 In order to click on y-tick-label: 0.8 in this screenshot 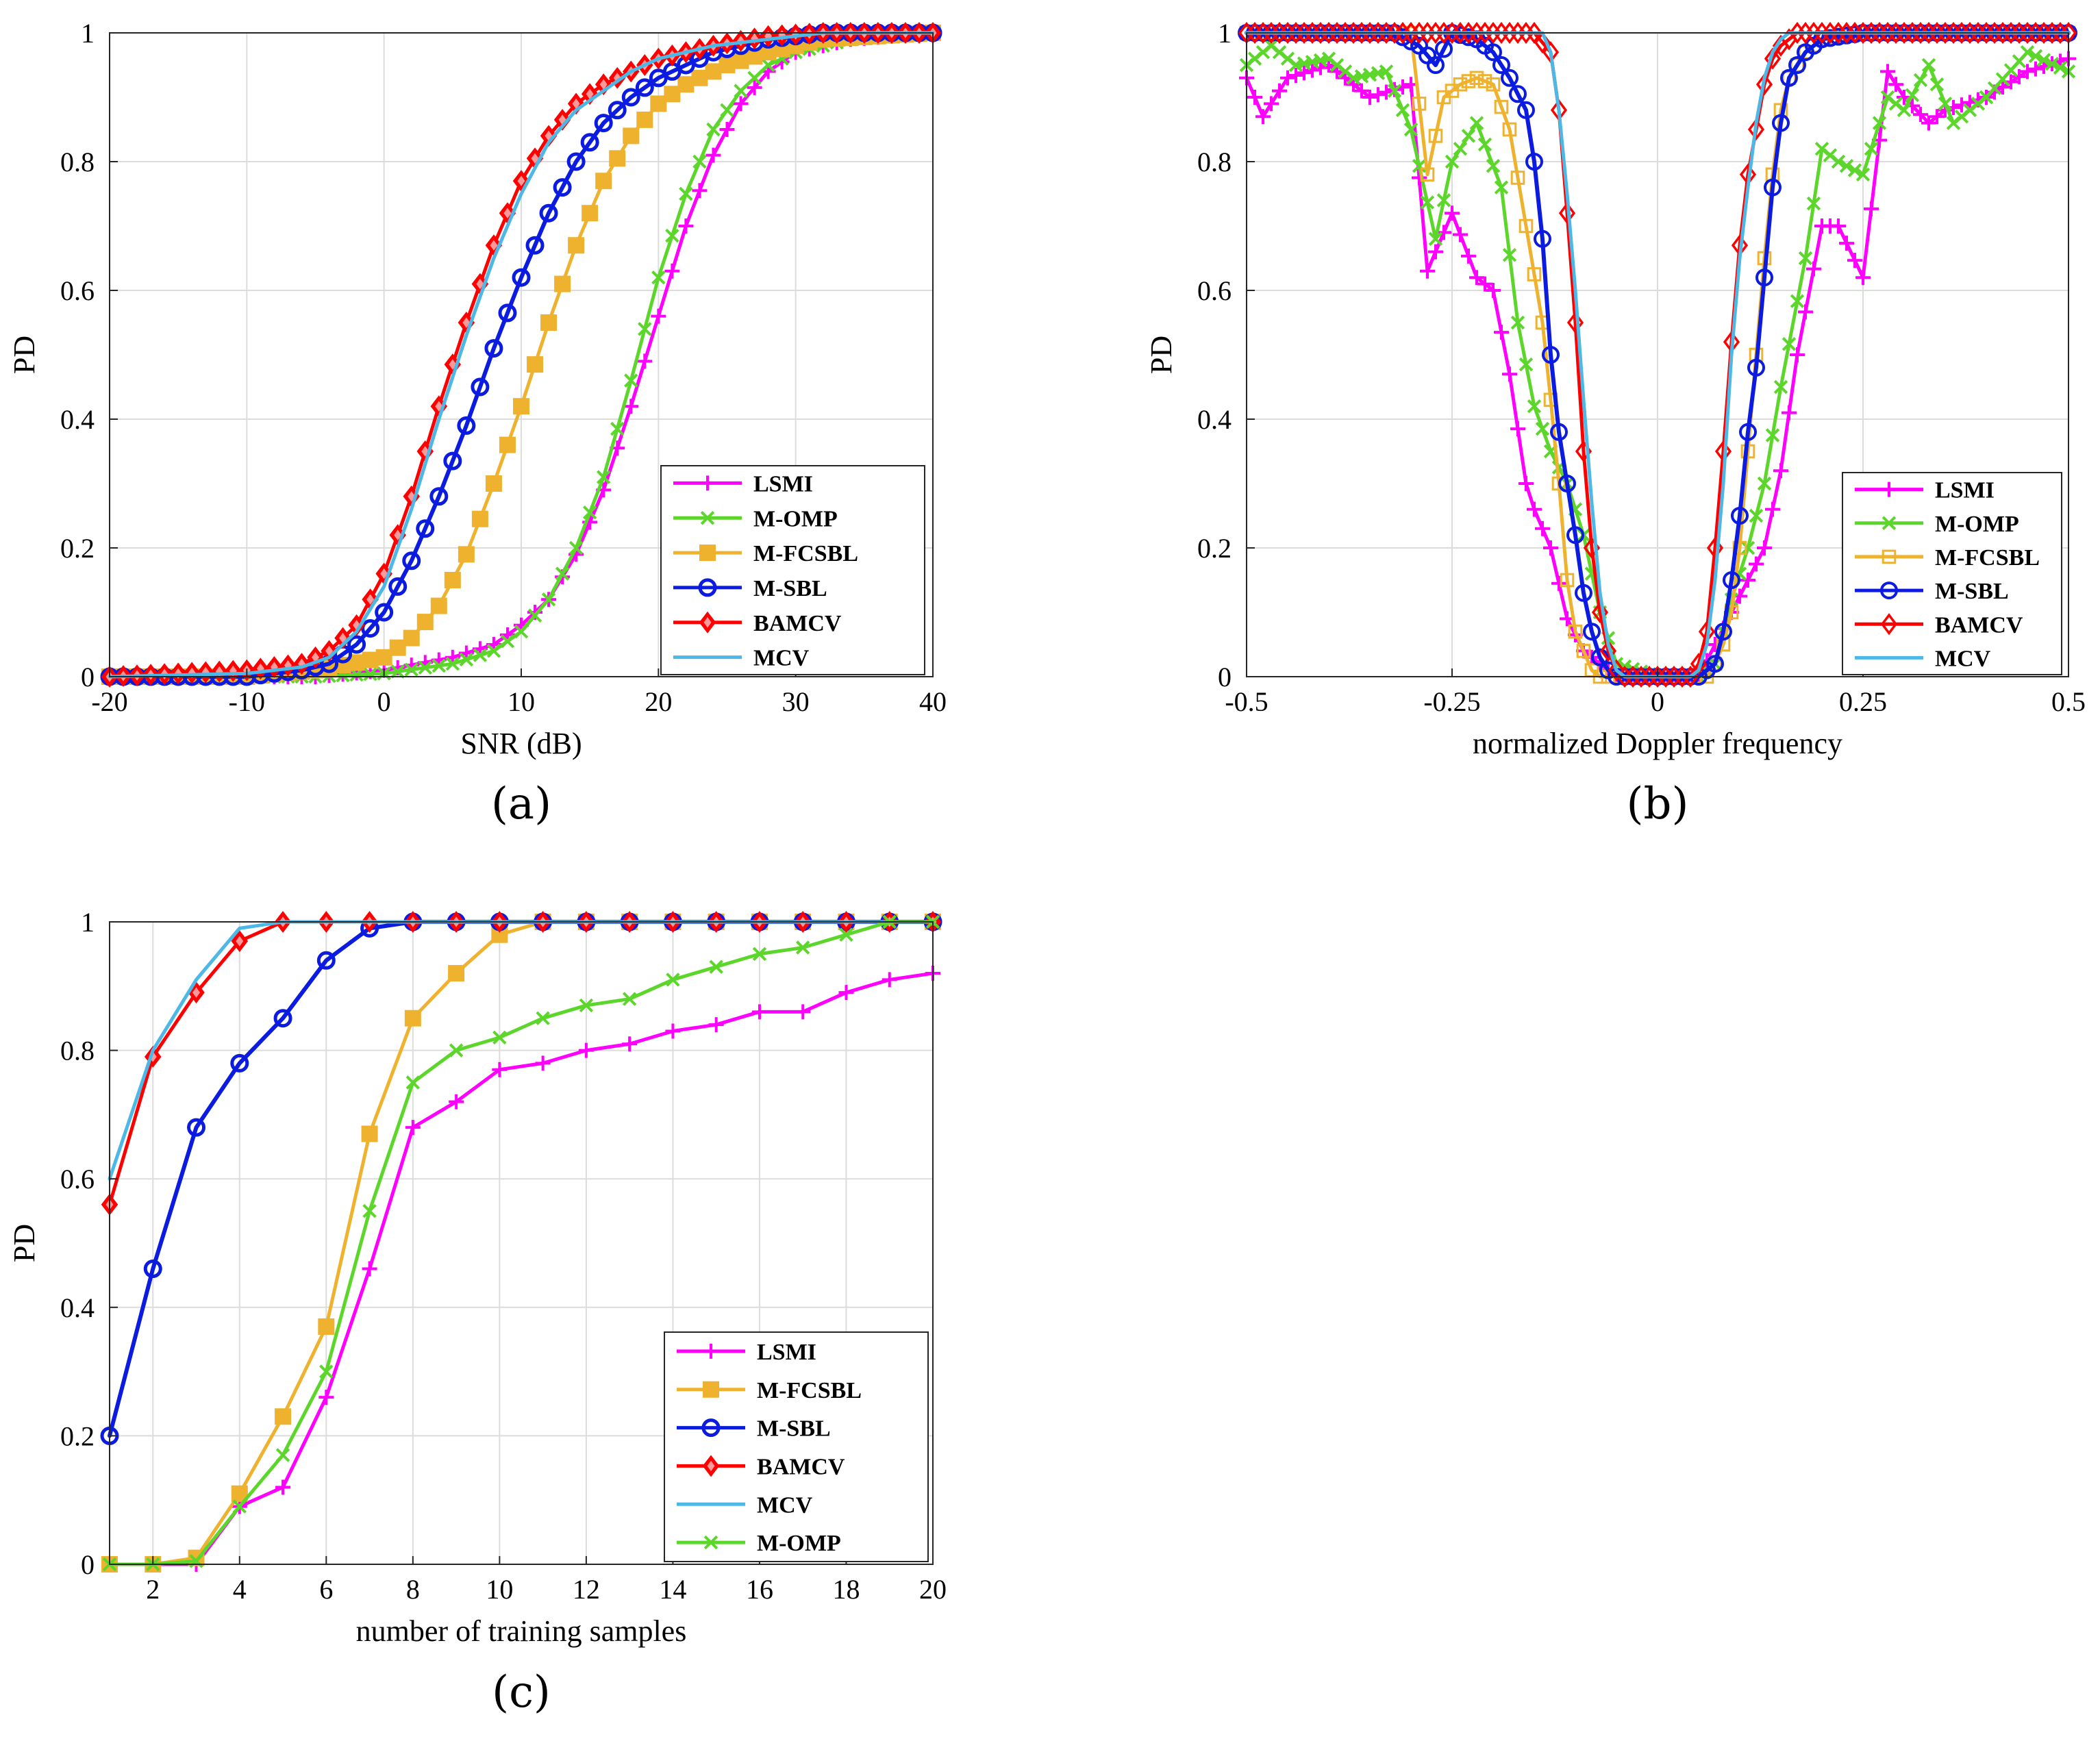, I will do `click(77, 1051)`.